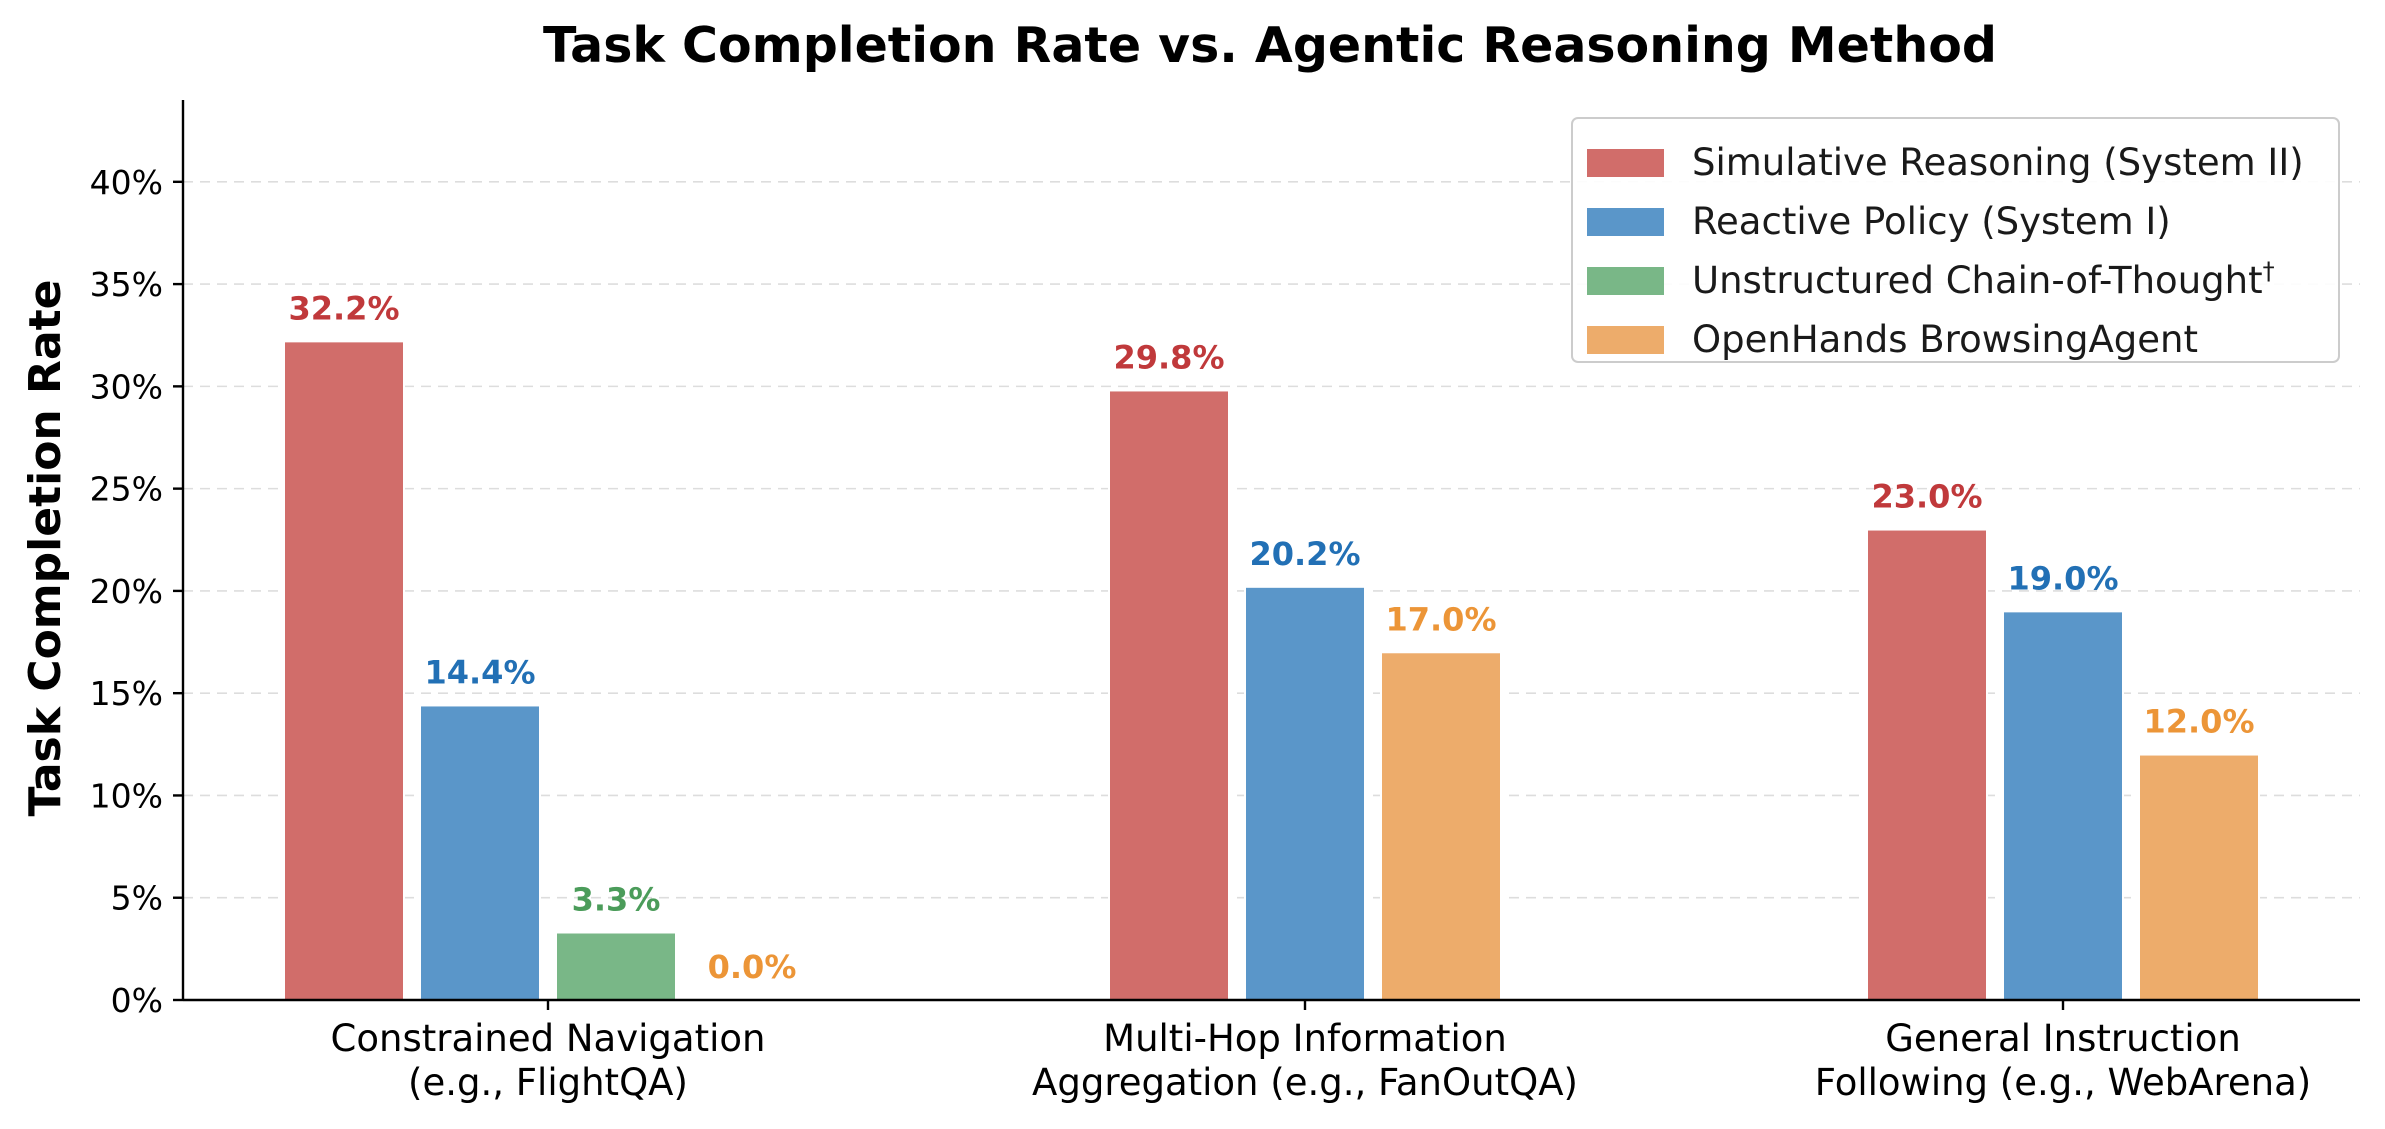  What do you see at coordinates (1926, 497) in the screenshot?
I see `data-label: 23.0%` at bounding box center [1926, 497].